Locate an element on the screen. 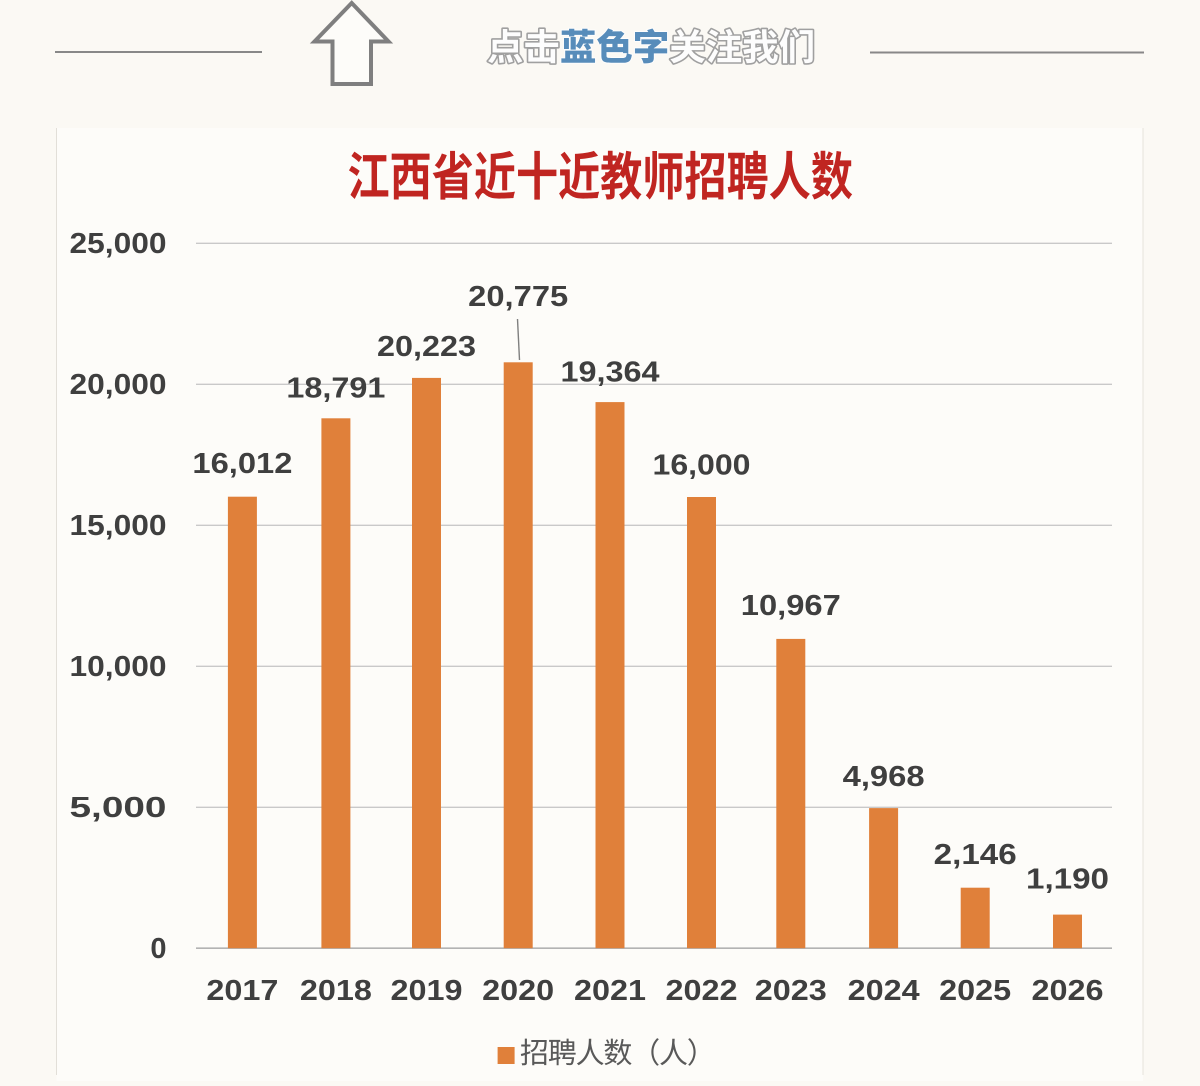 The height and width of the screenshot is (1086, 1200). svg-text: 2025 is located at coordinates (975, 991).